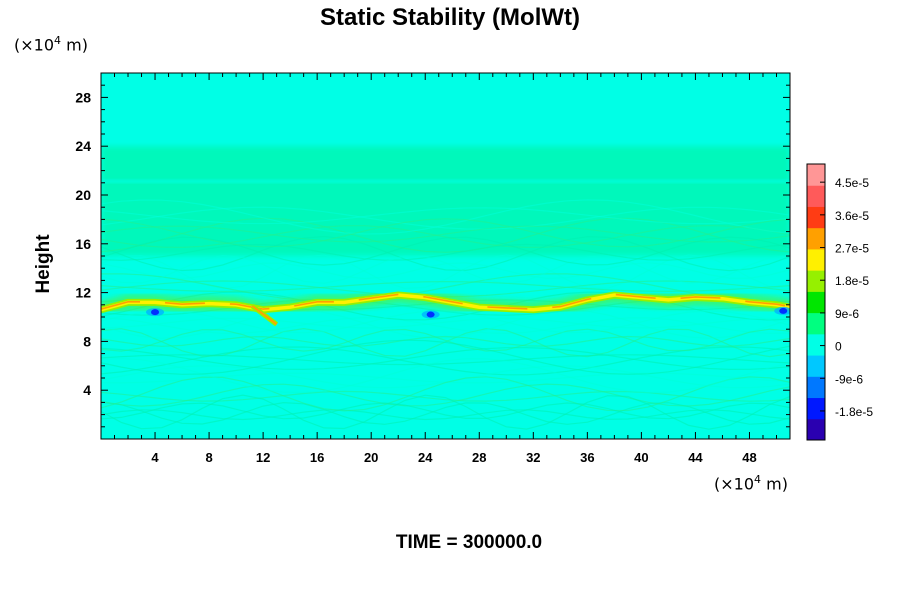 The height and width of the screenshot is (600, 900). Describe the element at coordinates (695, 457) in the screenshot. I see `x-tick-label: 44` at that location.